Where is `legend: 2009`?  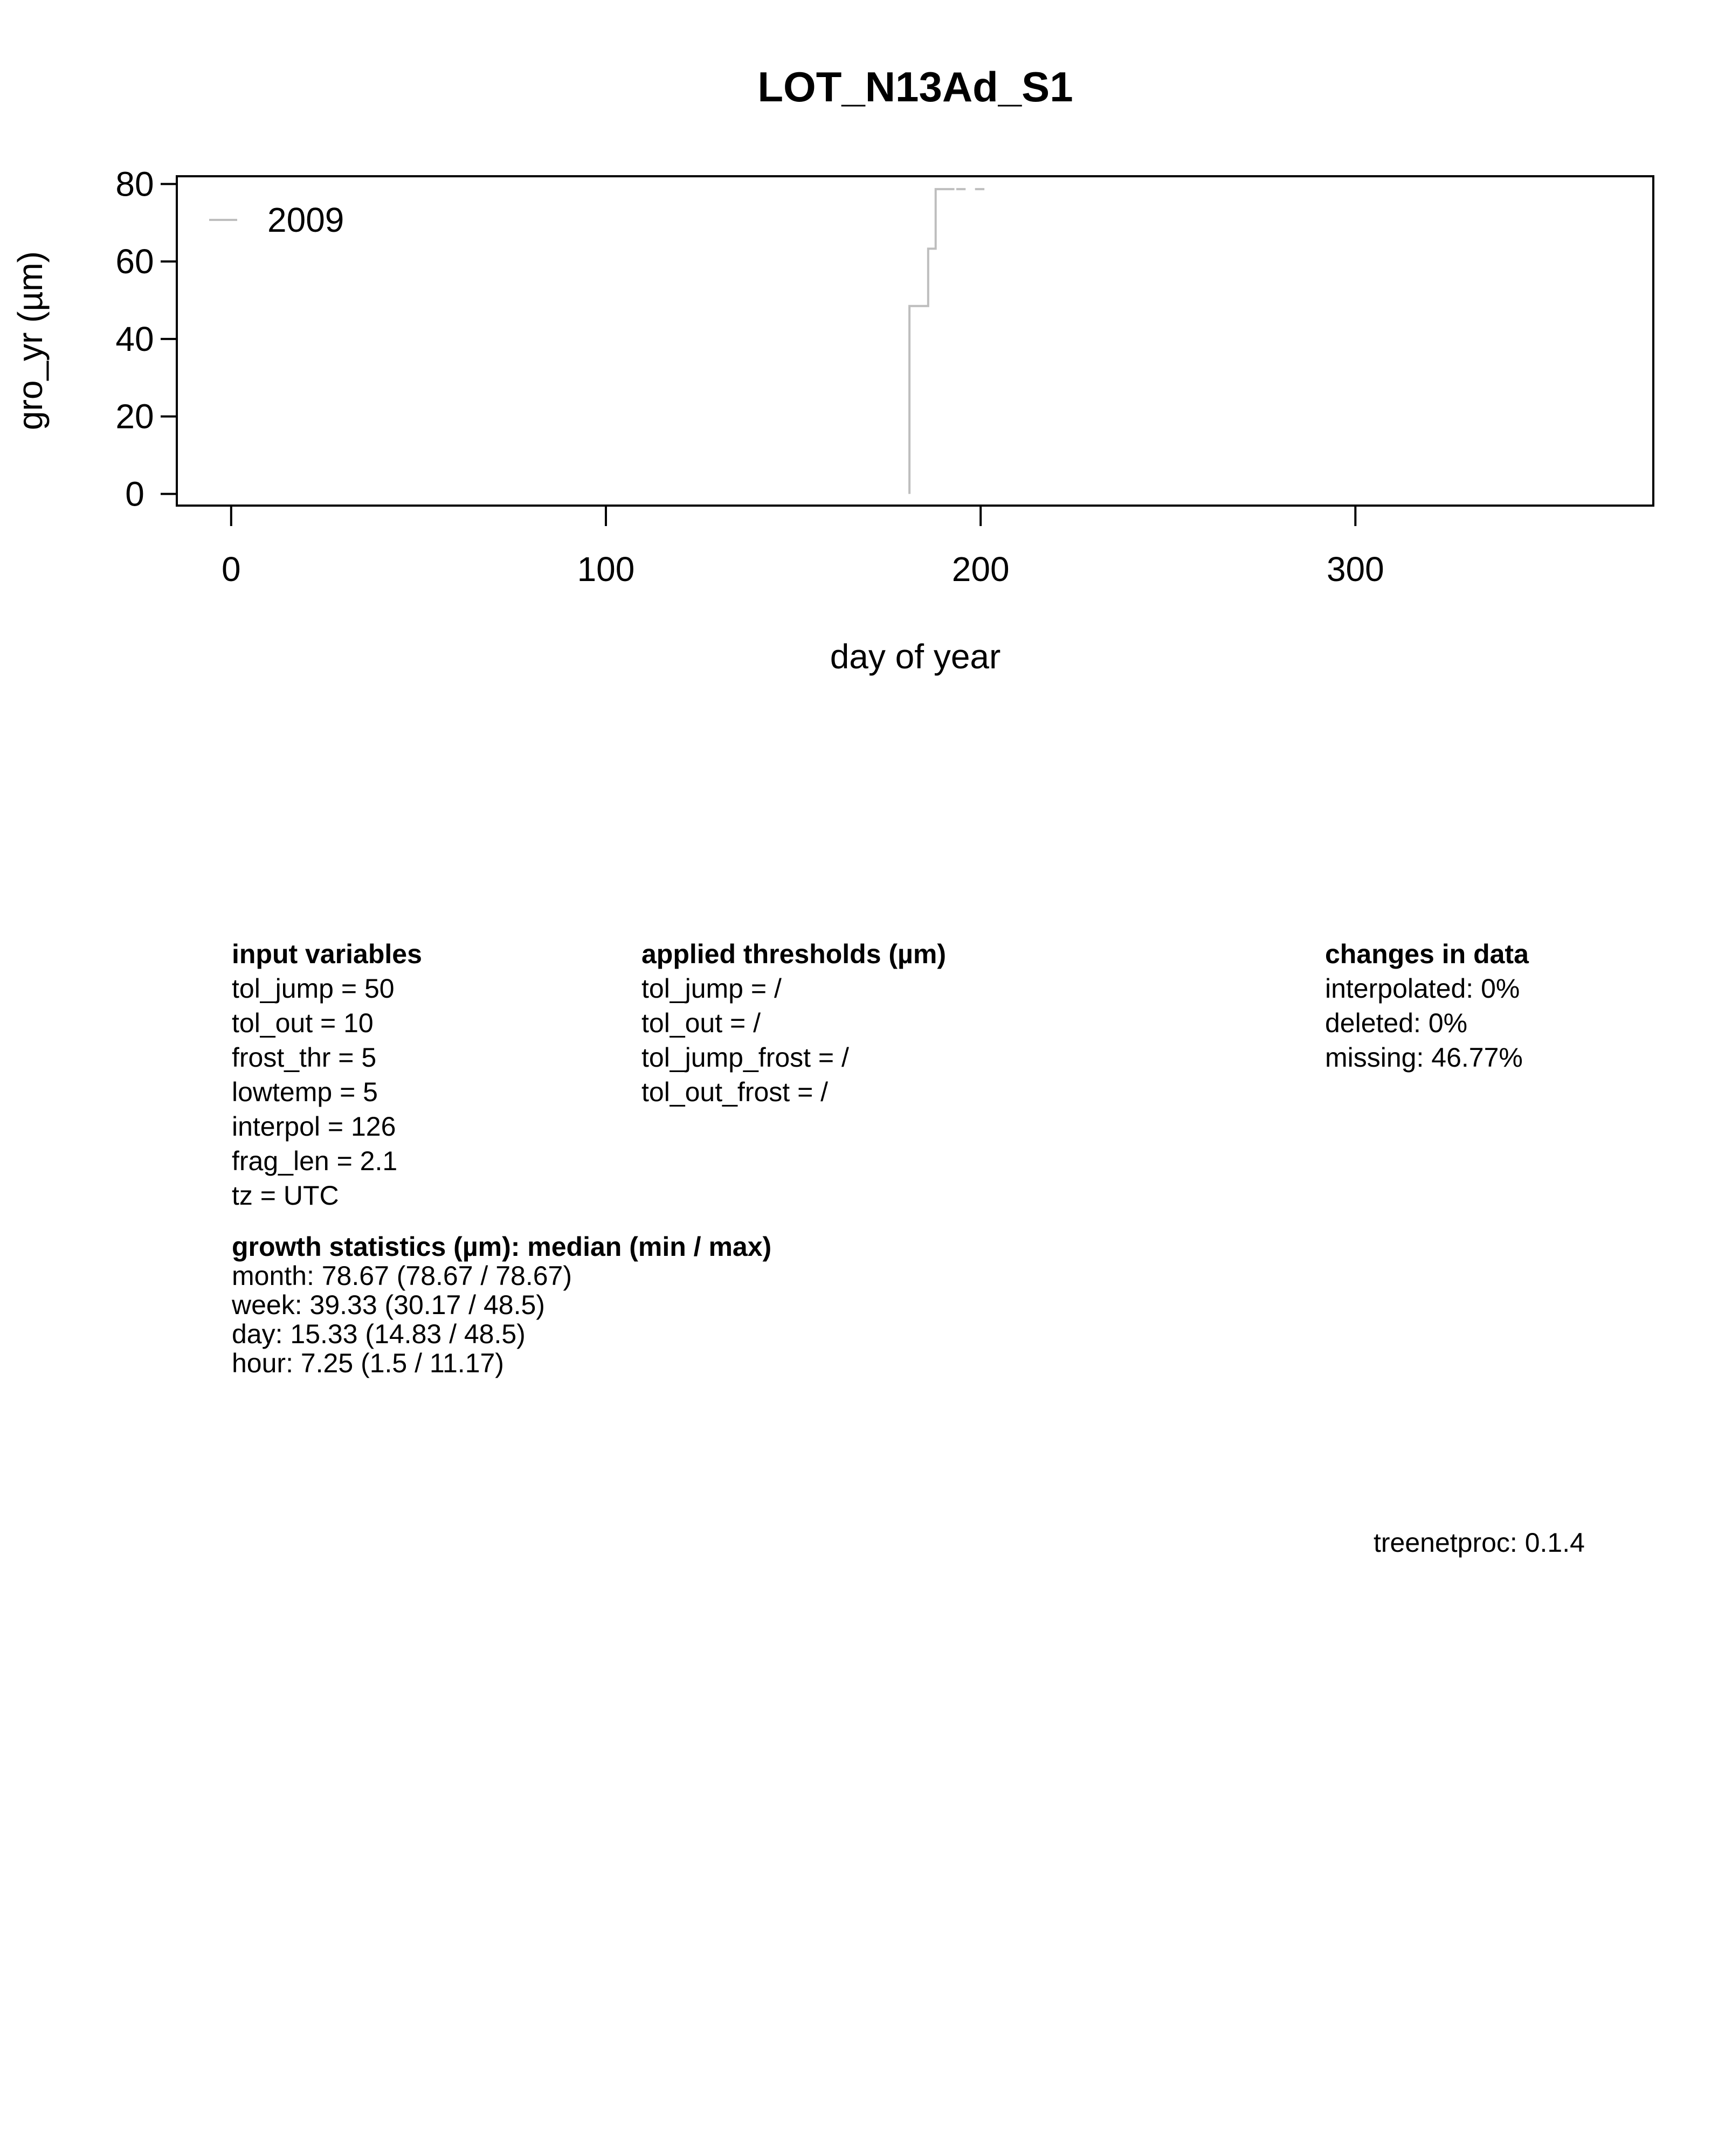
legend: 2009 is located at coordinates (277, 220).